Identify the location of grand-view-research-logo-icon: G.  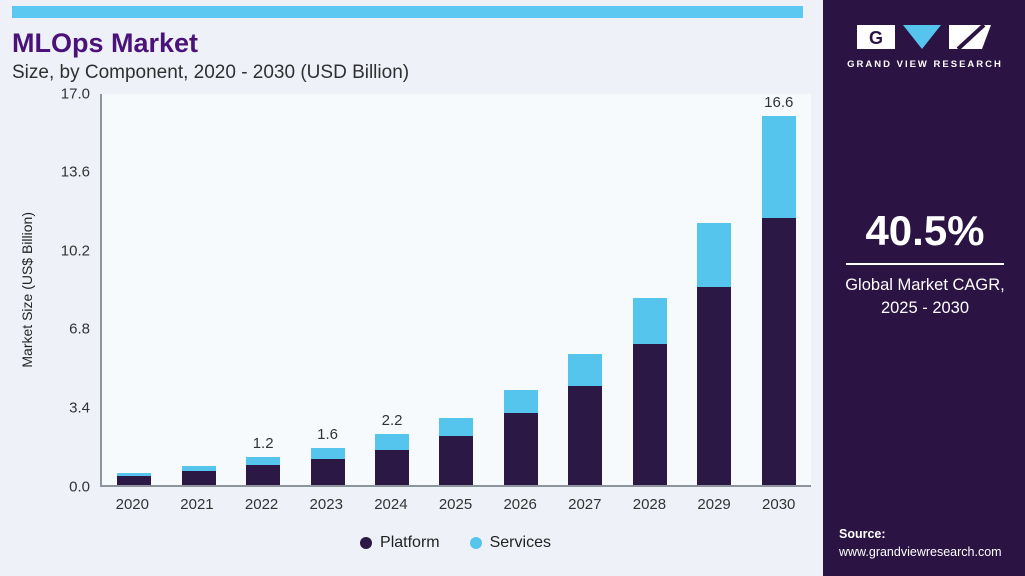
(924, 37).